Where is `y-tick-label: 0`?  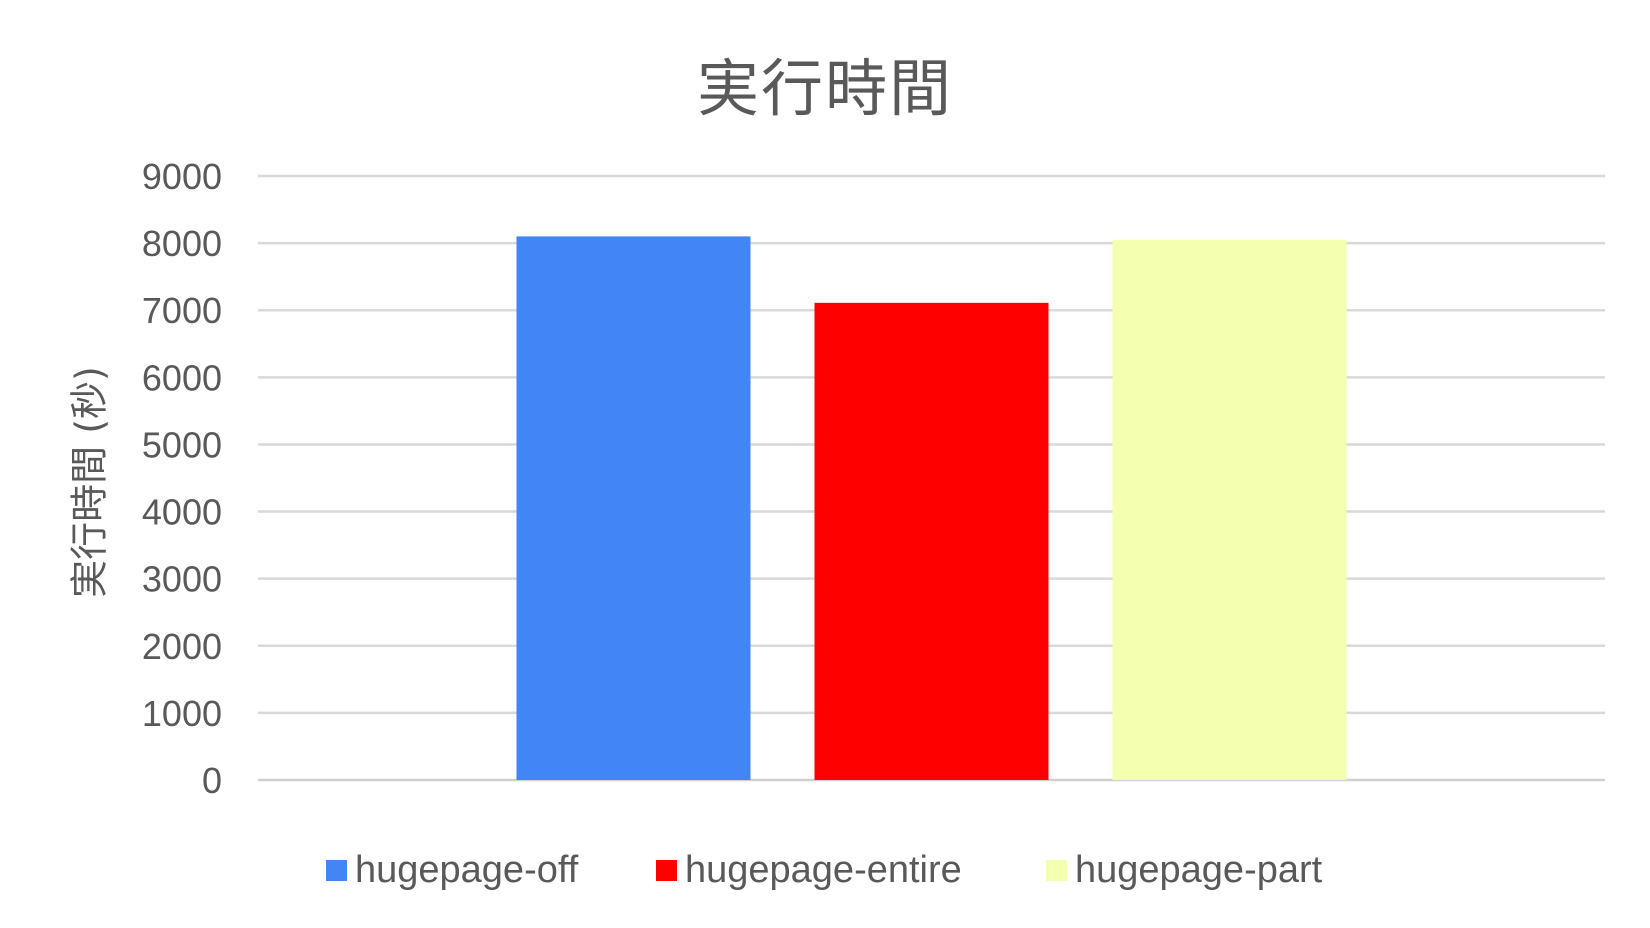 y-tick-label: 0 is located at coordinates (212, 780).